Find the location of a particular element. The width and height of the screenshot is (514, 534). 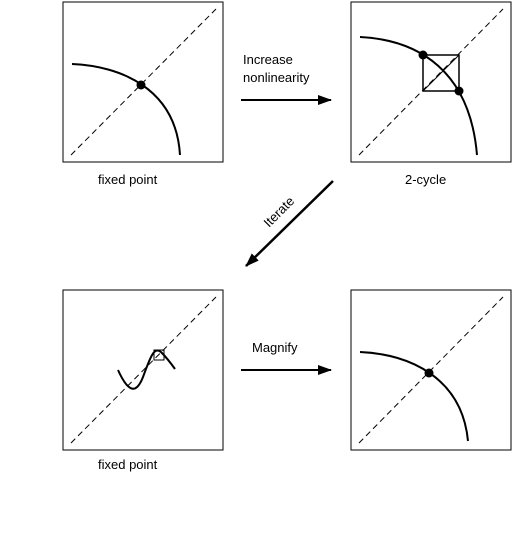

caption-top-left: fixed point is located at coordinates (128, 179).